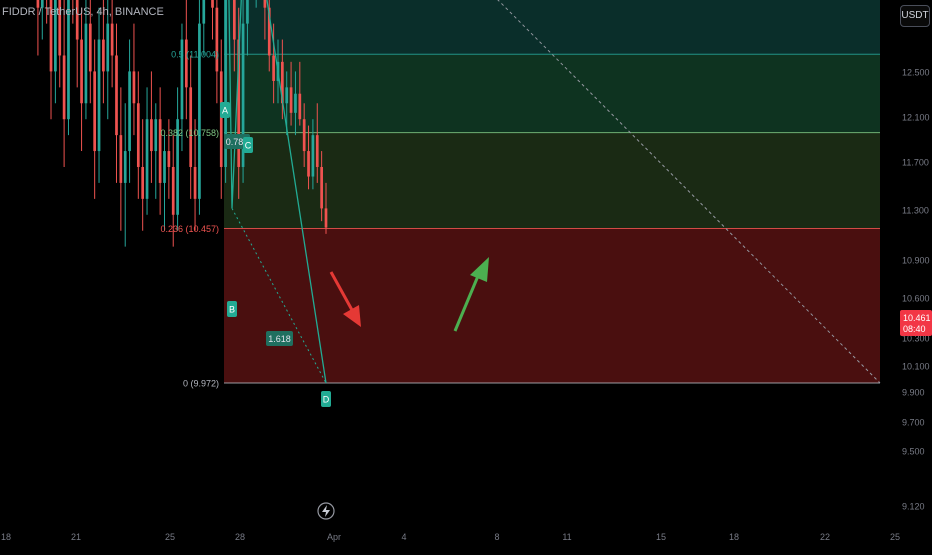 The height and width of the screenshot is (555, 932). I want to click on x-tick-label: 25, so click(895, 537).